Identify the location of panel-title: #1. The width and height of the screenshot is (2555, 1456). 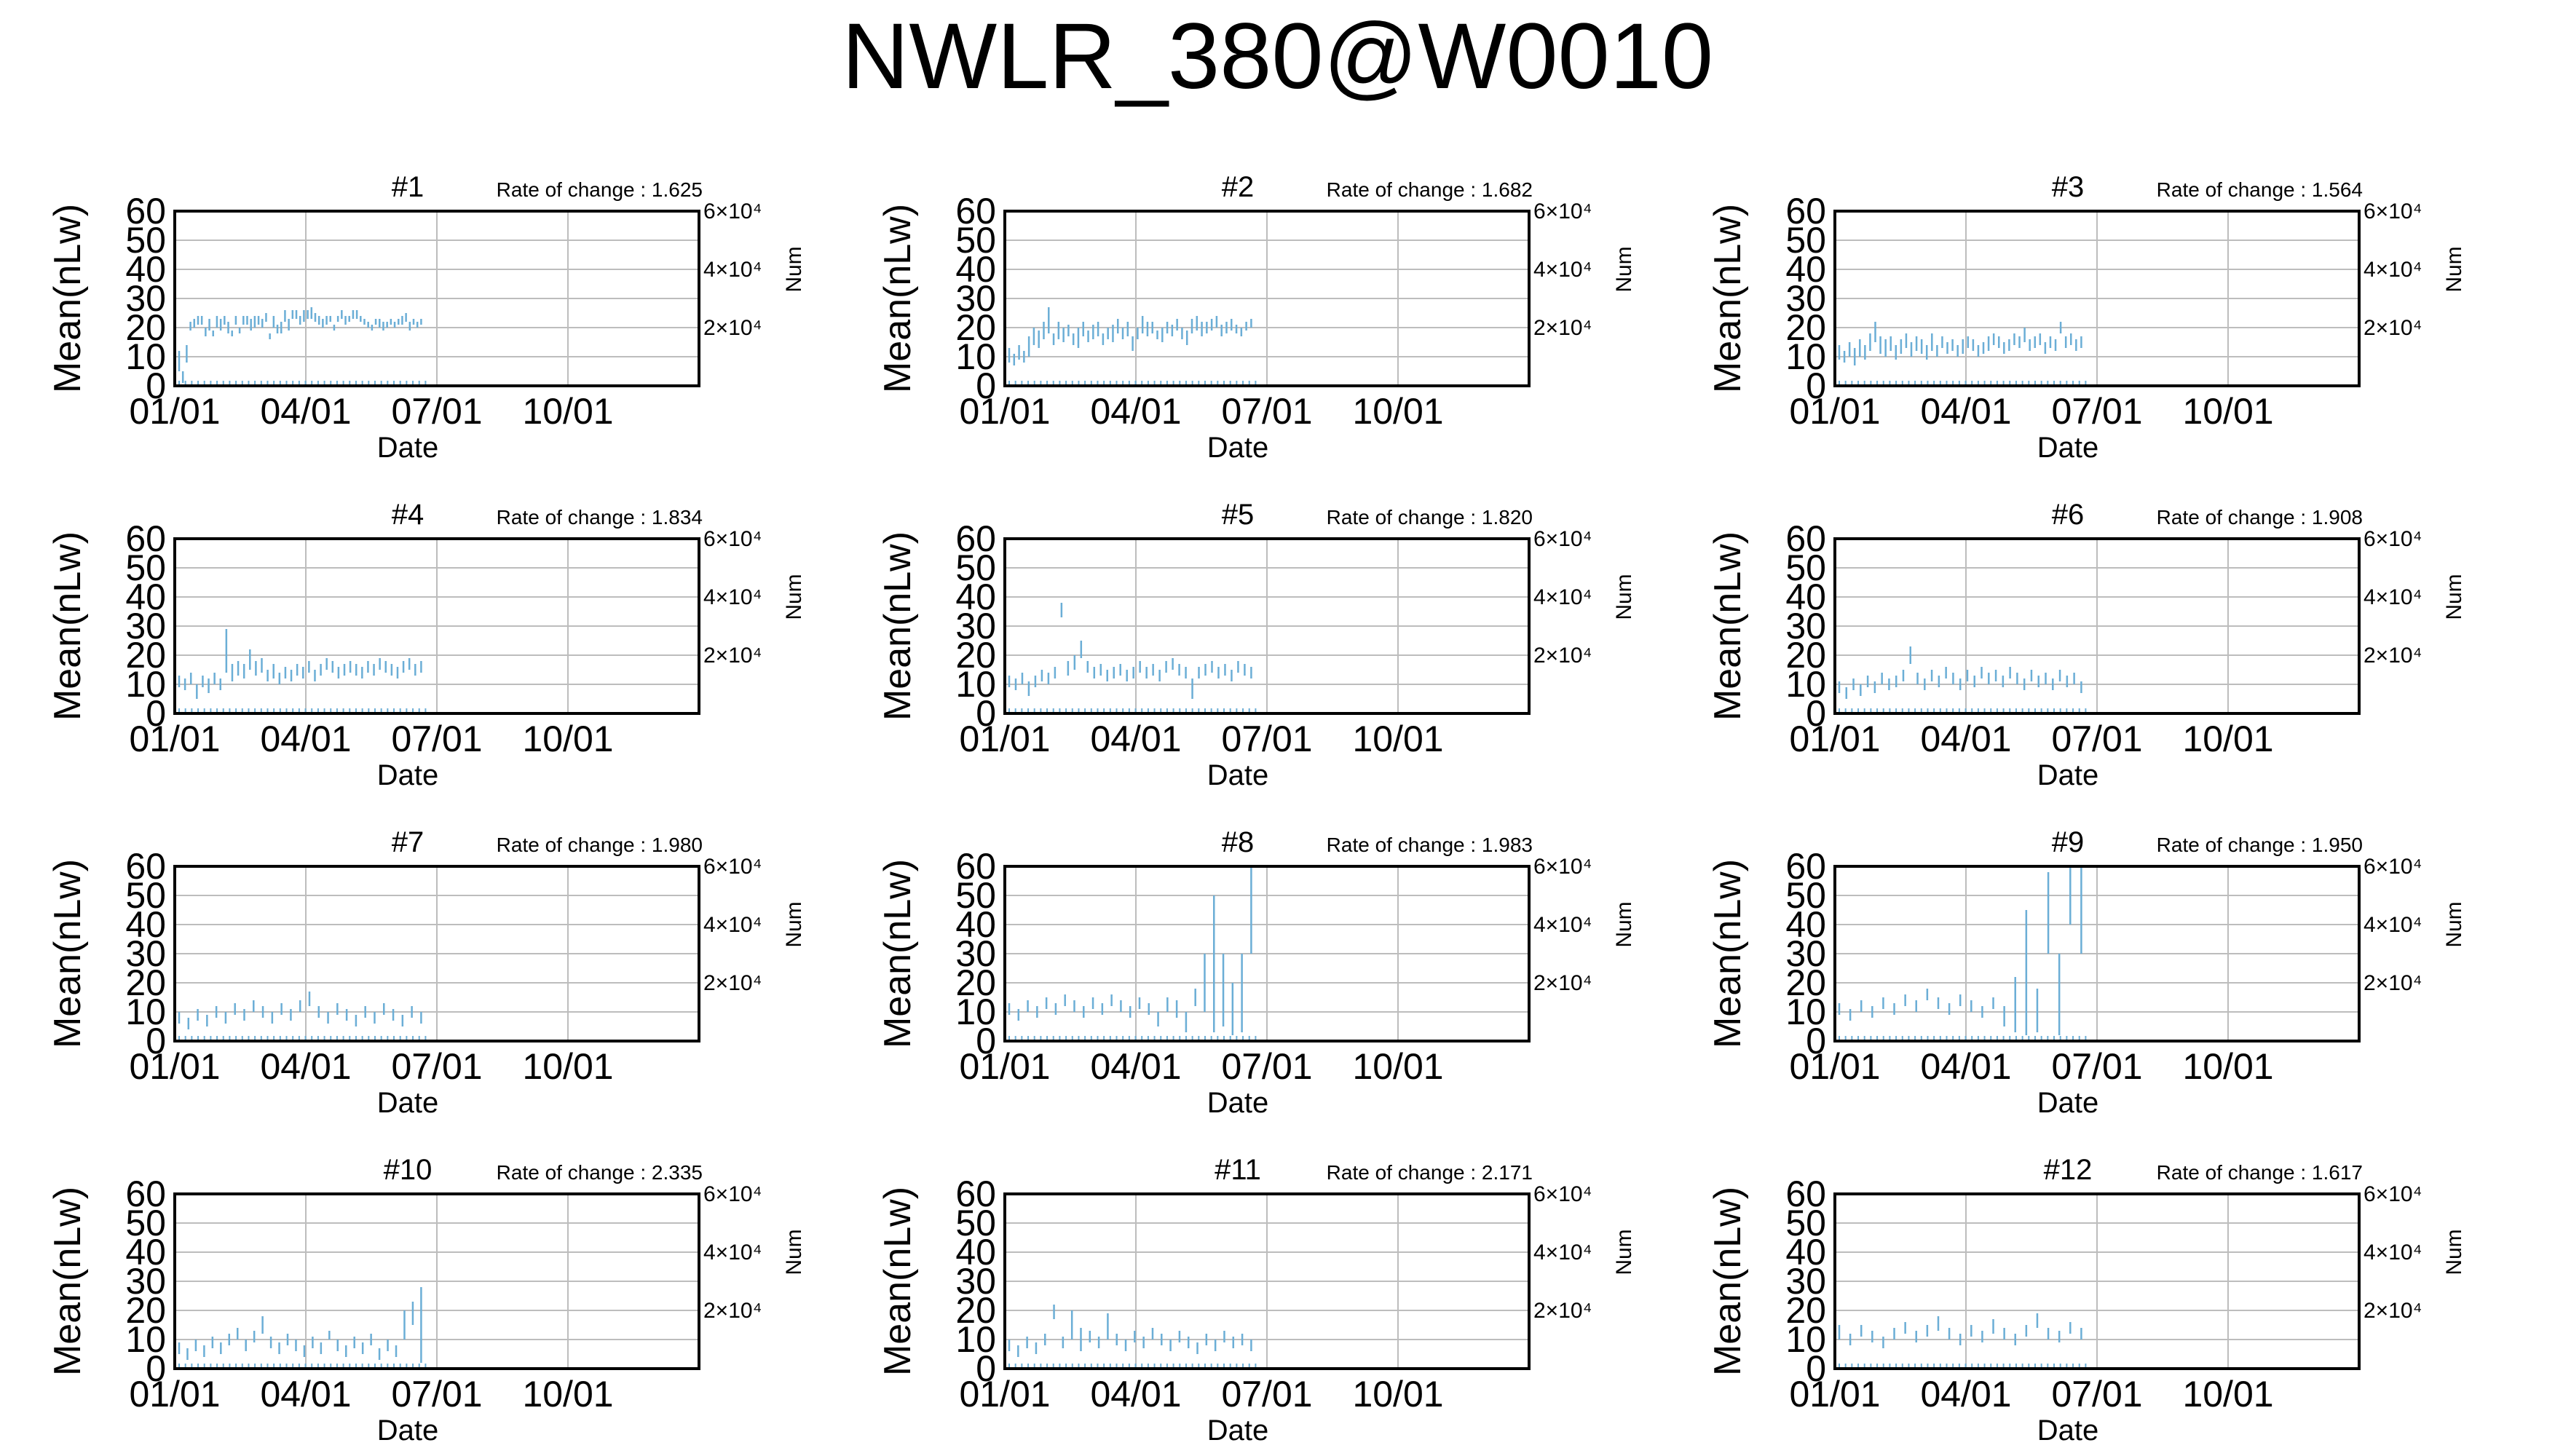
(408, 187).